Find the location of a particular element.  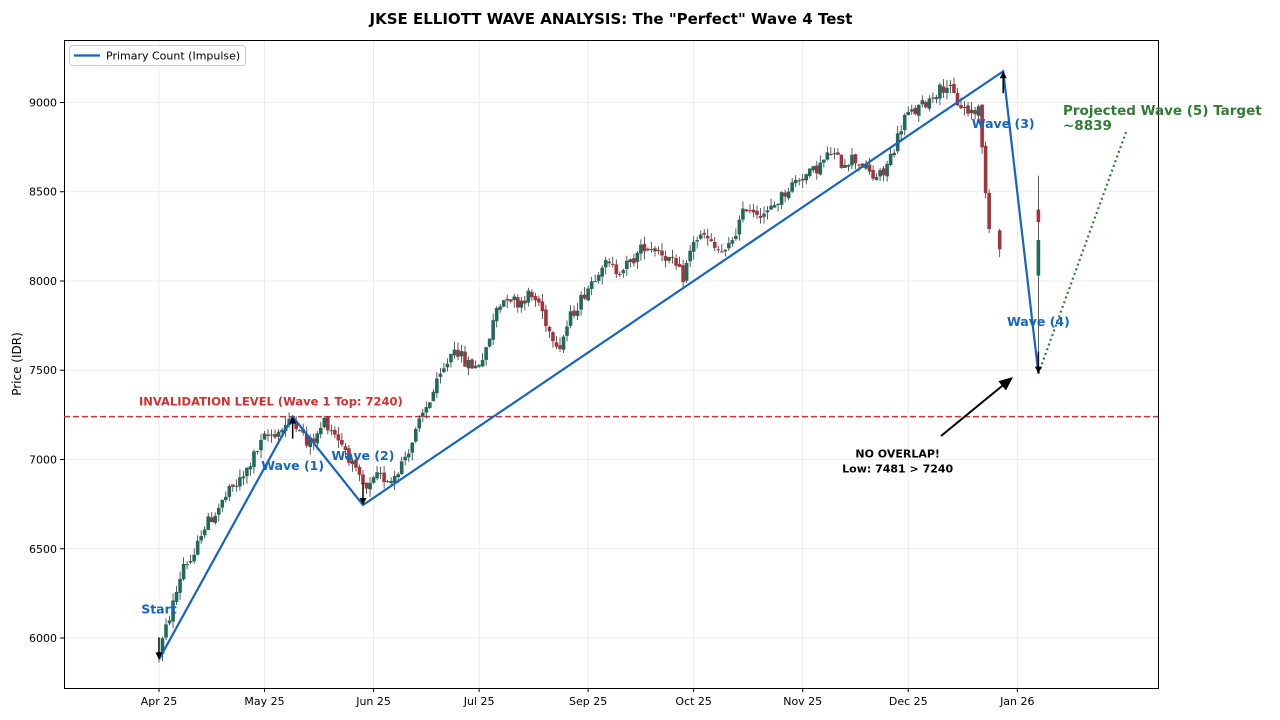

wave-label: Wave (2) is located at coordinates (363, 455).